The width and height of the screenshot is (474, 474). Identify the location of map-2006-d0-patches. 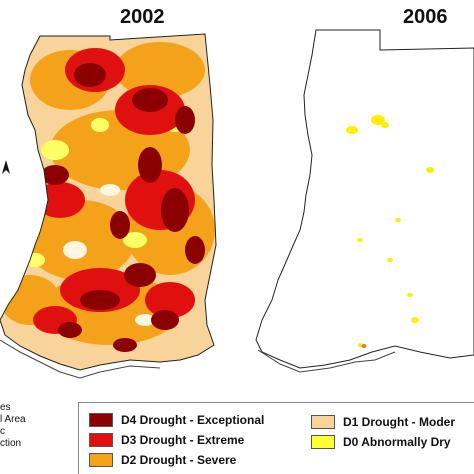
(390, 231).